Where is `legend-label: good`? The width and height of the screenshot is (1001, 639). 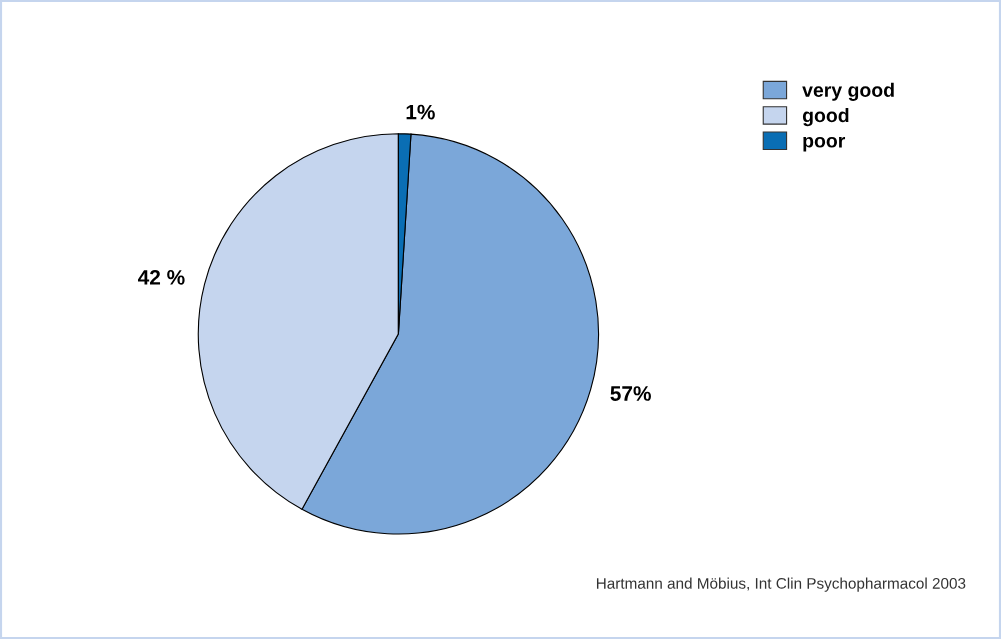
legend-label: good is located at coordinates (825, 117).